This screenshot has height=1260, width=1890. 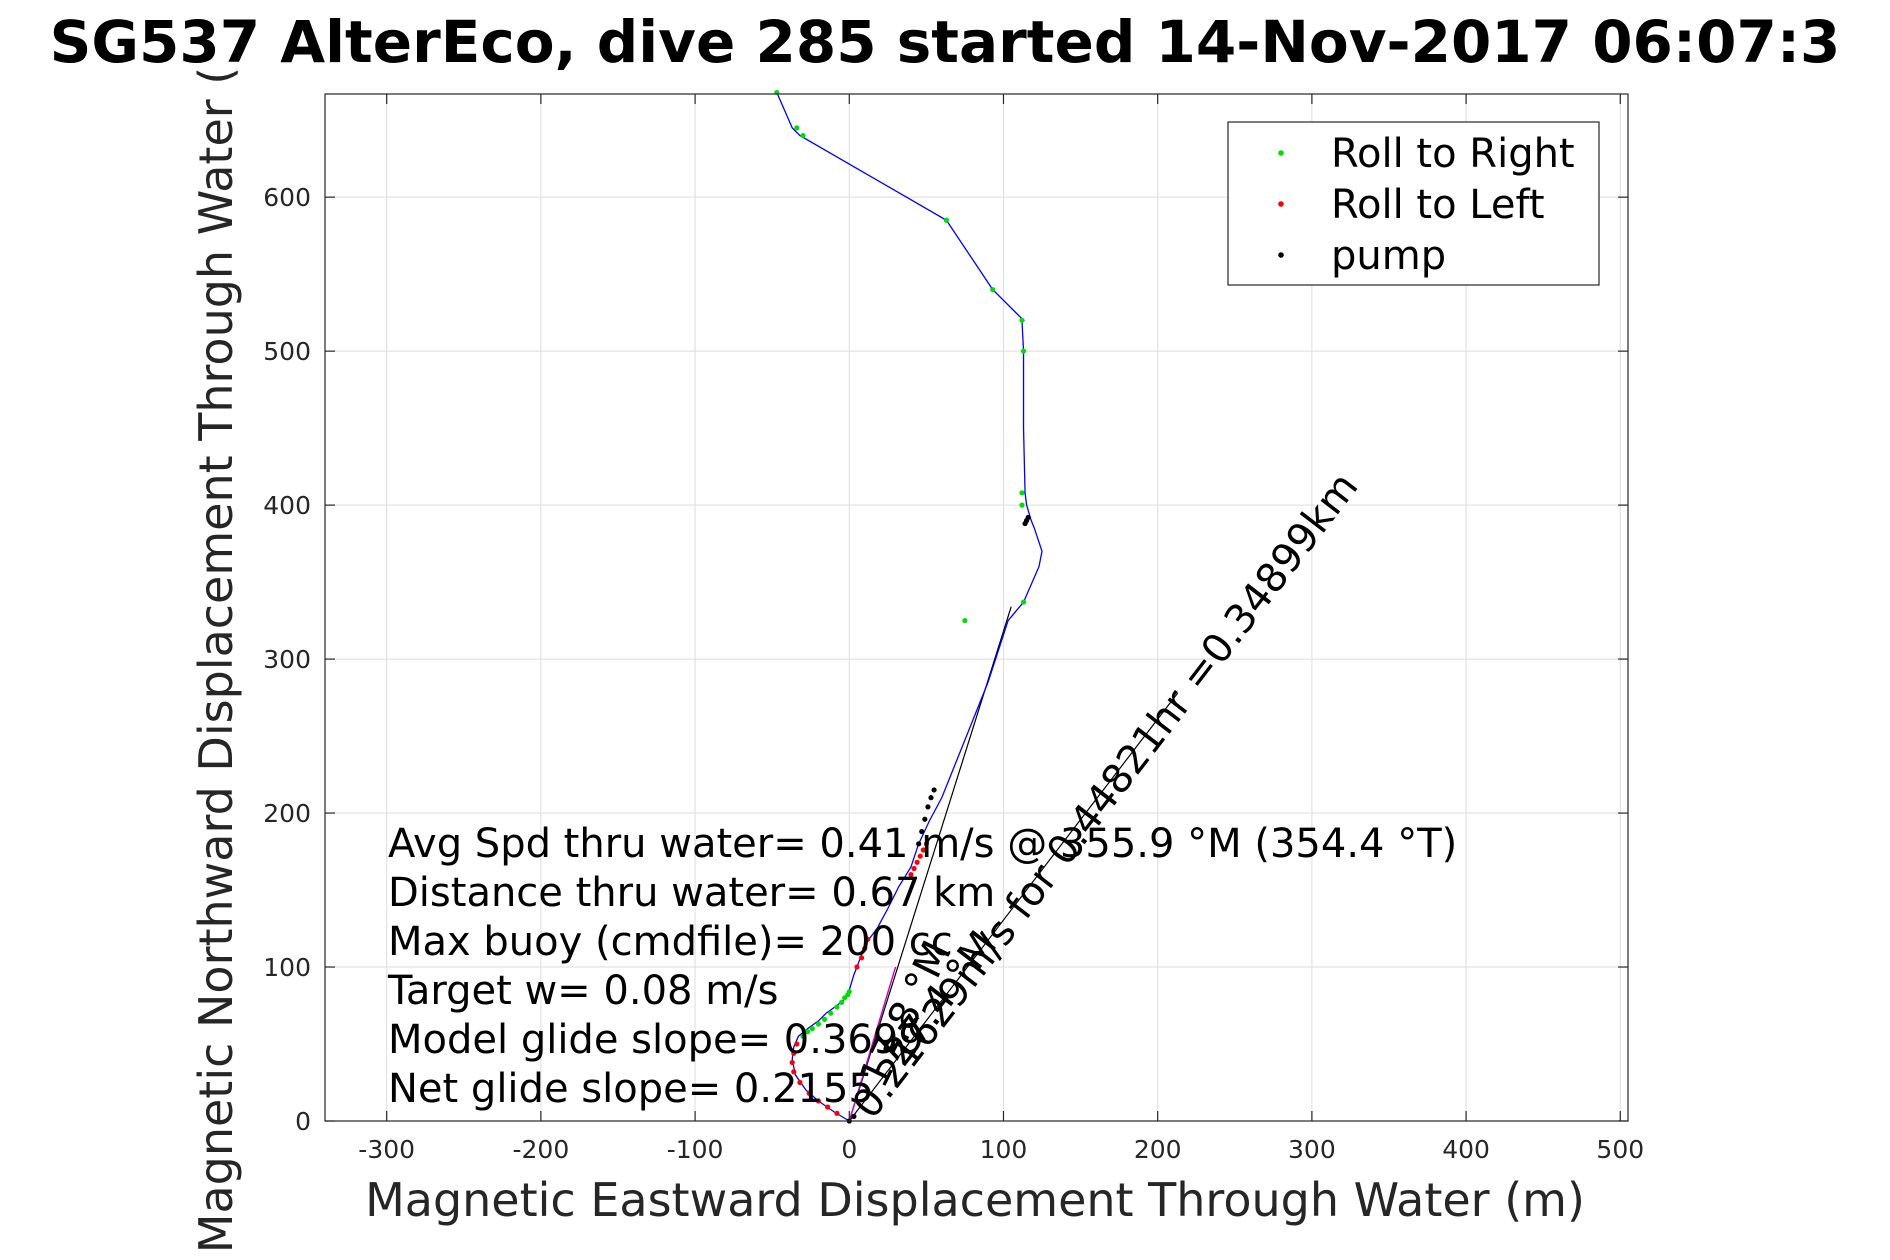 What do you see at coordinates (631, 1089) in the screenshot?
I see `stats-annotation: Net glide slope= 0.2155` at bounding box center [631, 1089].